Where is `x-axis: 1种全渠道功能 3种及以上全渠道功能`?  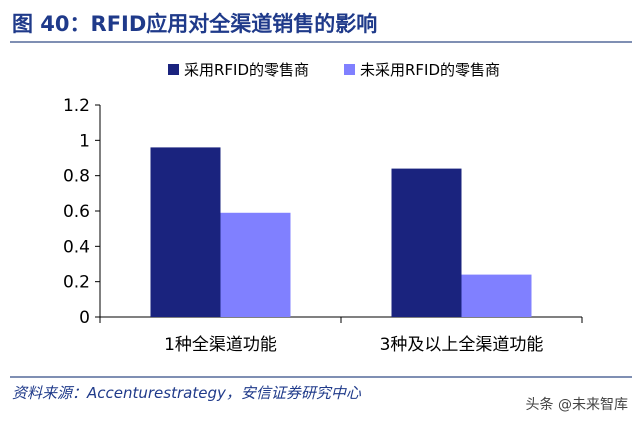
x-axis: 1种全渠道功能 3种及以上全渠道功能 is located at coordinates (341, 335).